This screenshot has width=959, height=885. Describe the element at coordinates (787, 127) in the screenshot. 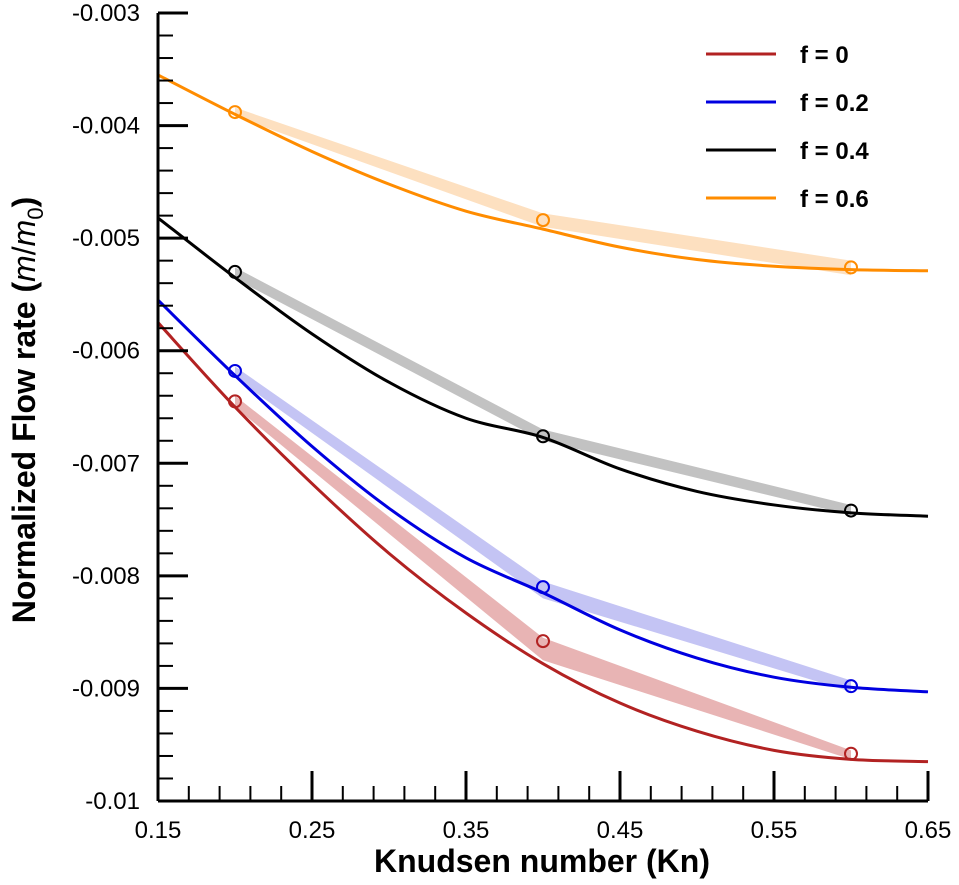

I see `legend: f = 0 f = 0.2 f = 0.4 f = 0.6` at that location.